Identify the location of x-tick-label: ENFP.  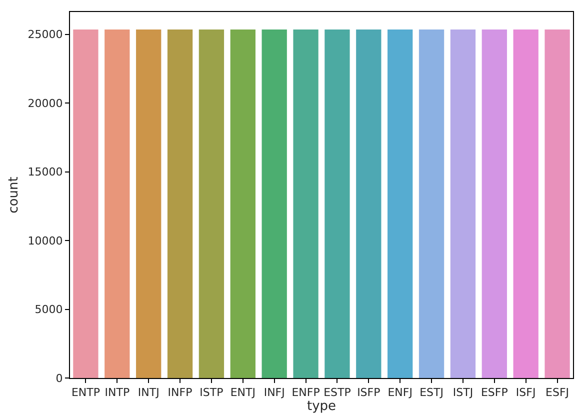
(306, 393).